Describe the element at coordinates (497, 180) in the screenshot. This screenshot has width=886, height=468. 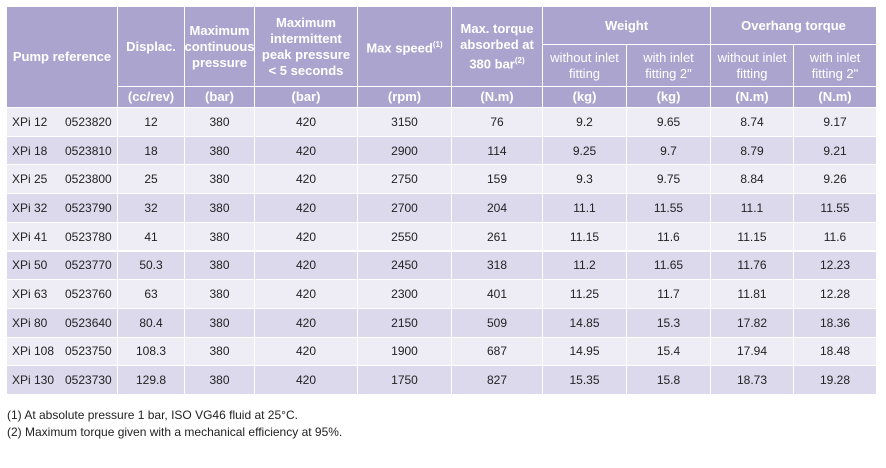
I see `data-cell: 159` at that location.